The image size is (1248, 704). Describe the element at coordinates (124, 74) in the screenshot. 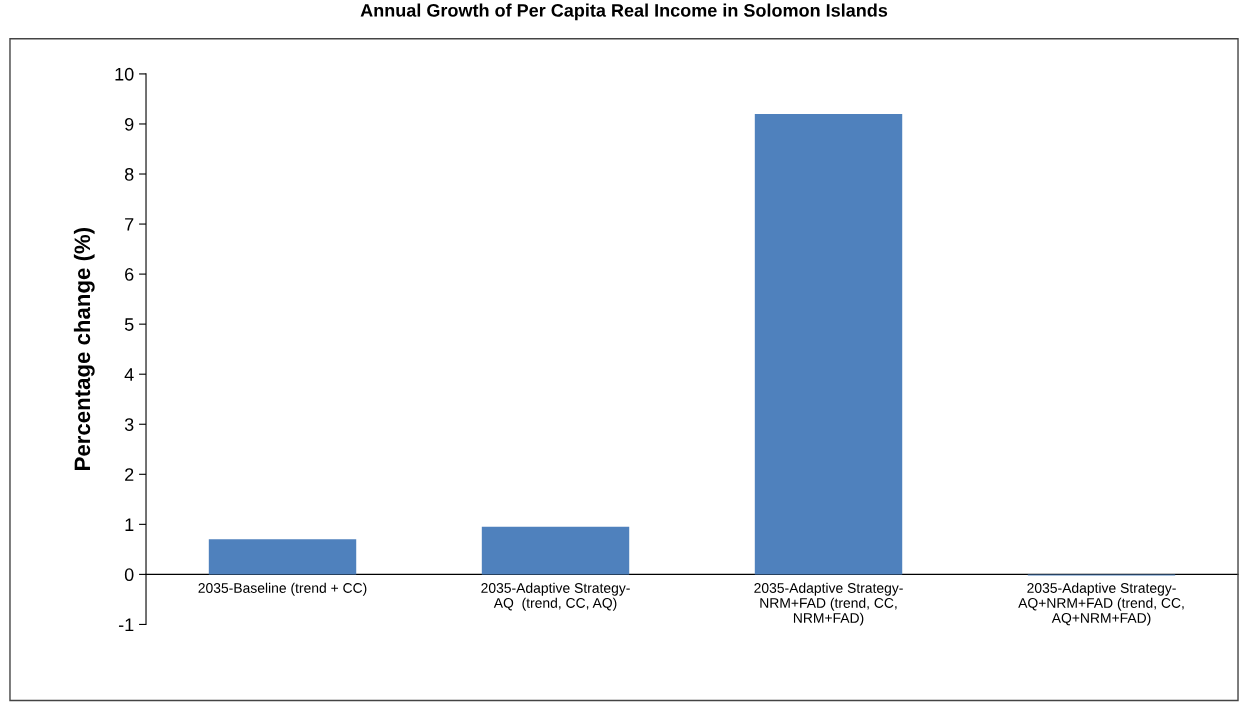

I see `y-tick-label: 10` at that location.